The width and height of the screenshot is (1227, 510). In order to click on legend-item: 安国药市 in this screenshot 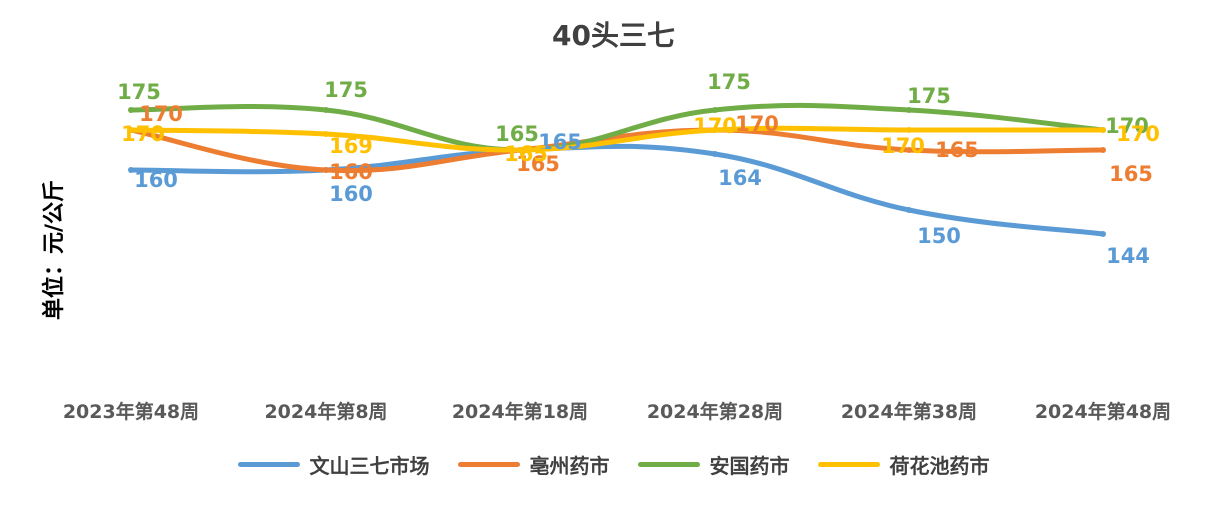, I will do `click(713, 464)`.